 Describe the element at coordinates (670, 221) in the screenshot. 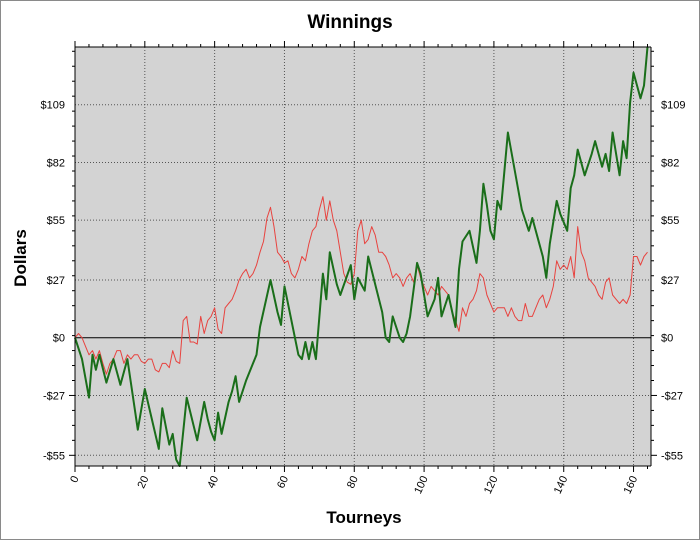

I see `y-tick-label-right: $55` at that location.